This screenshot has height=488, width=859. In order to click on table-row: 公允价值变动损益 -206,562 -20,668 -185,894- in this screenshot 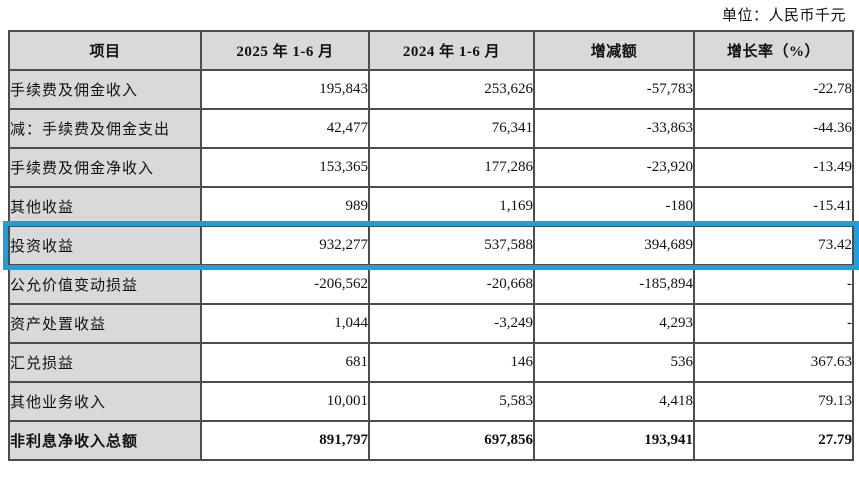, I will do `click(431, 284)`.